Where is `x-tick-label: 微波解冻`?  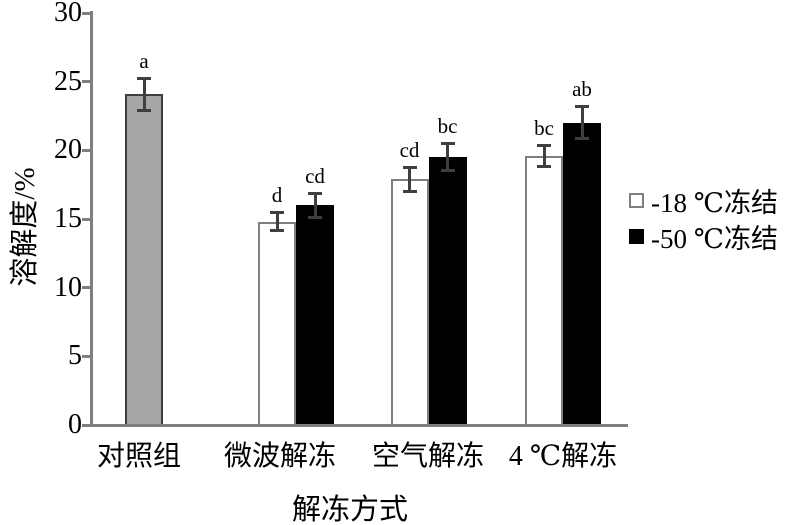 x-tick-label: 微波解冻 is located at coordinates (280, 456).